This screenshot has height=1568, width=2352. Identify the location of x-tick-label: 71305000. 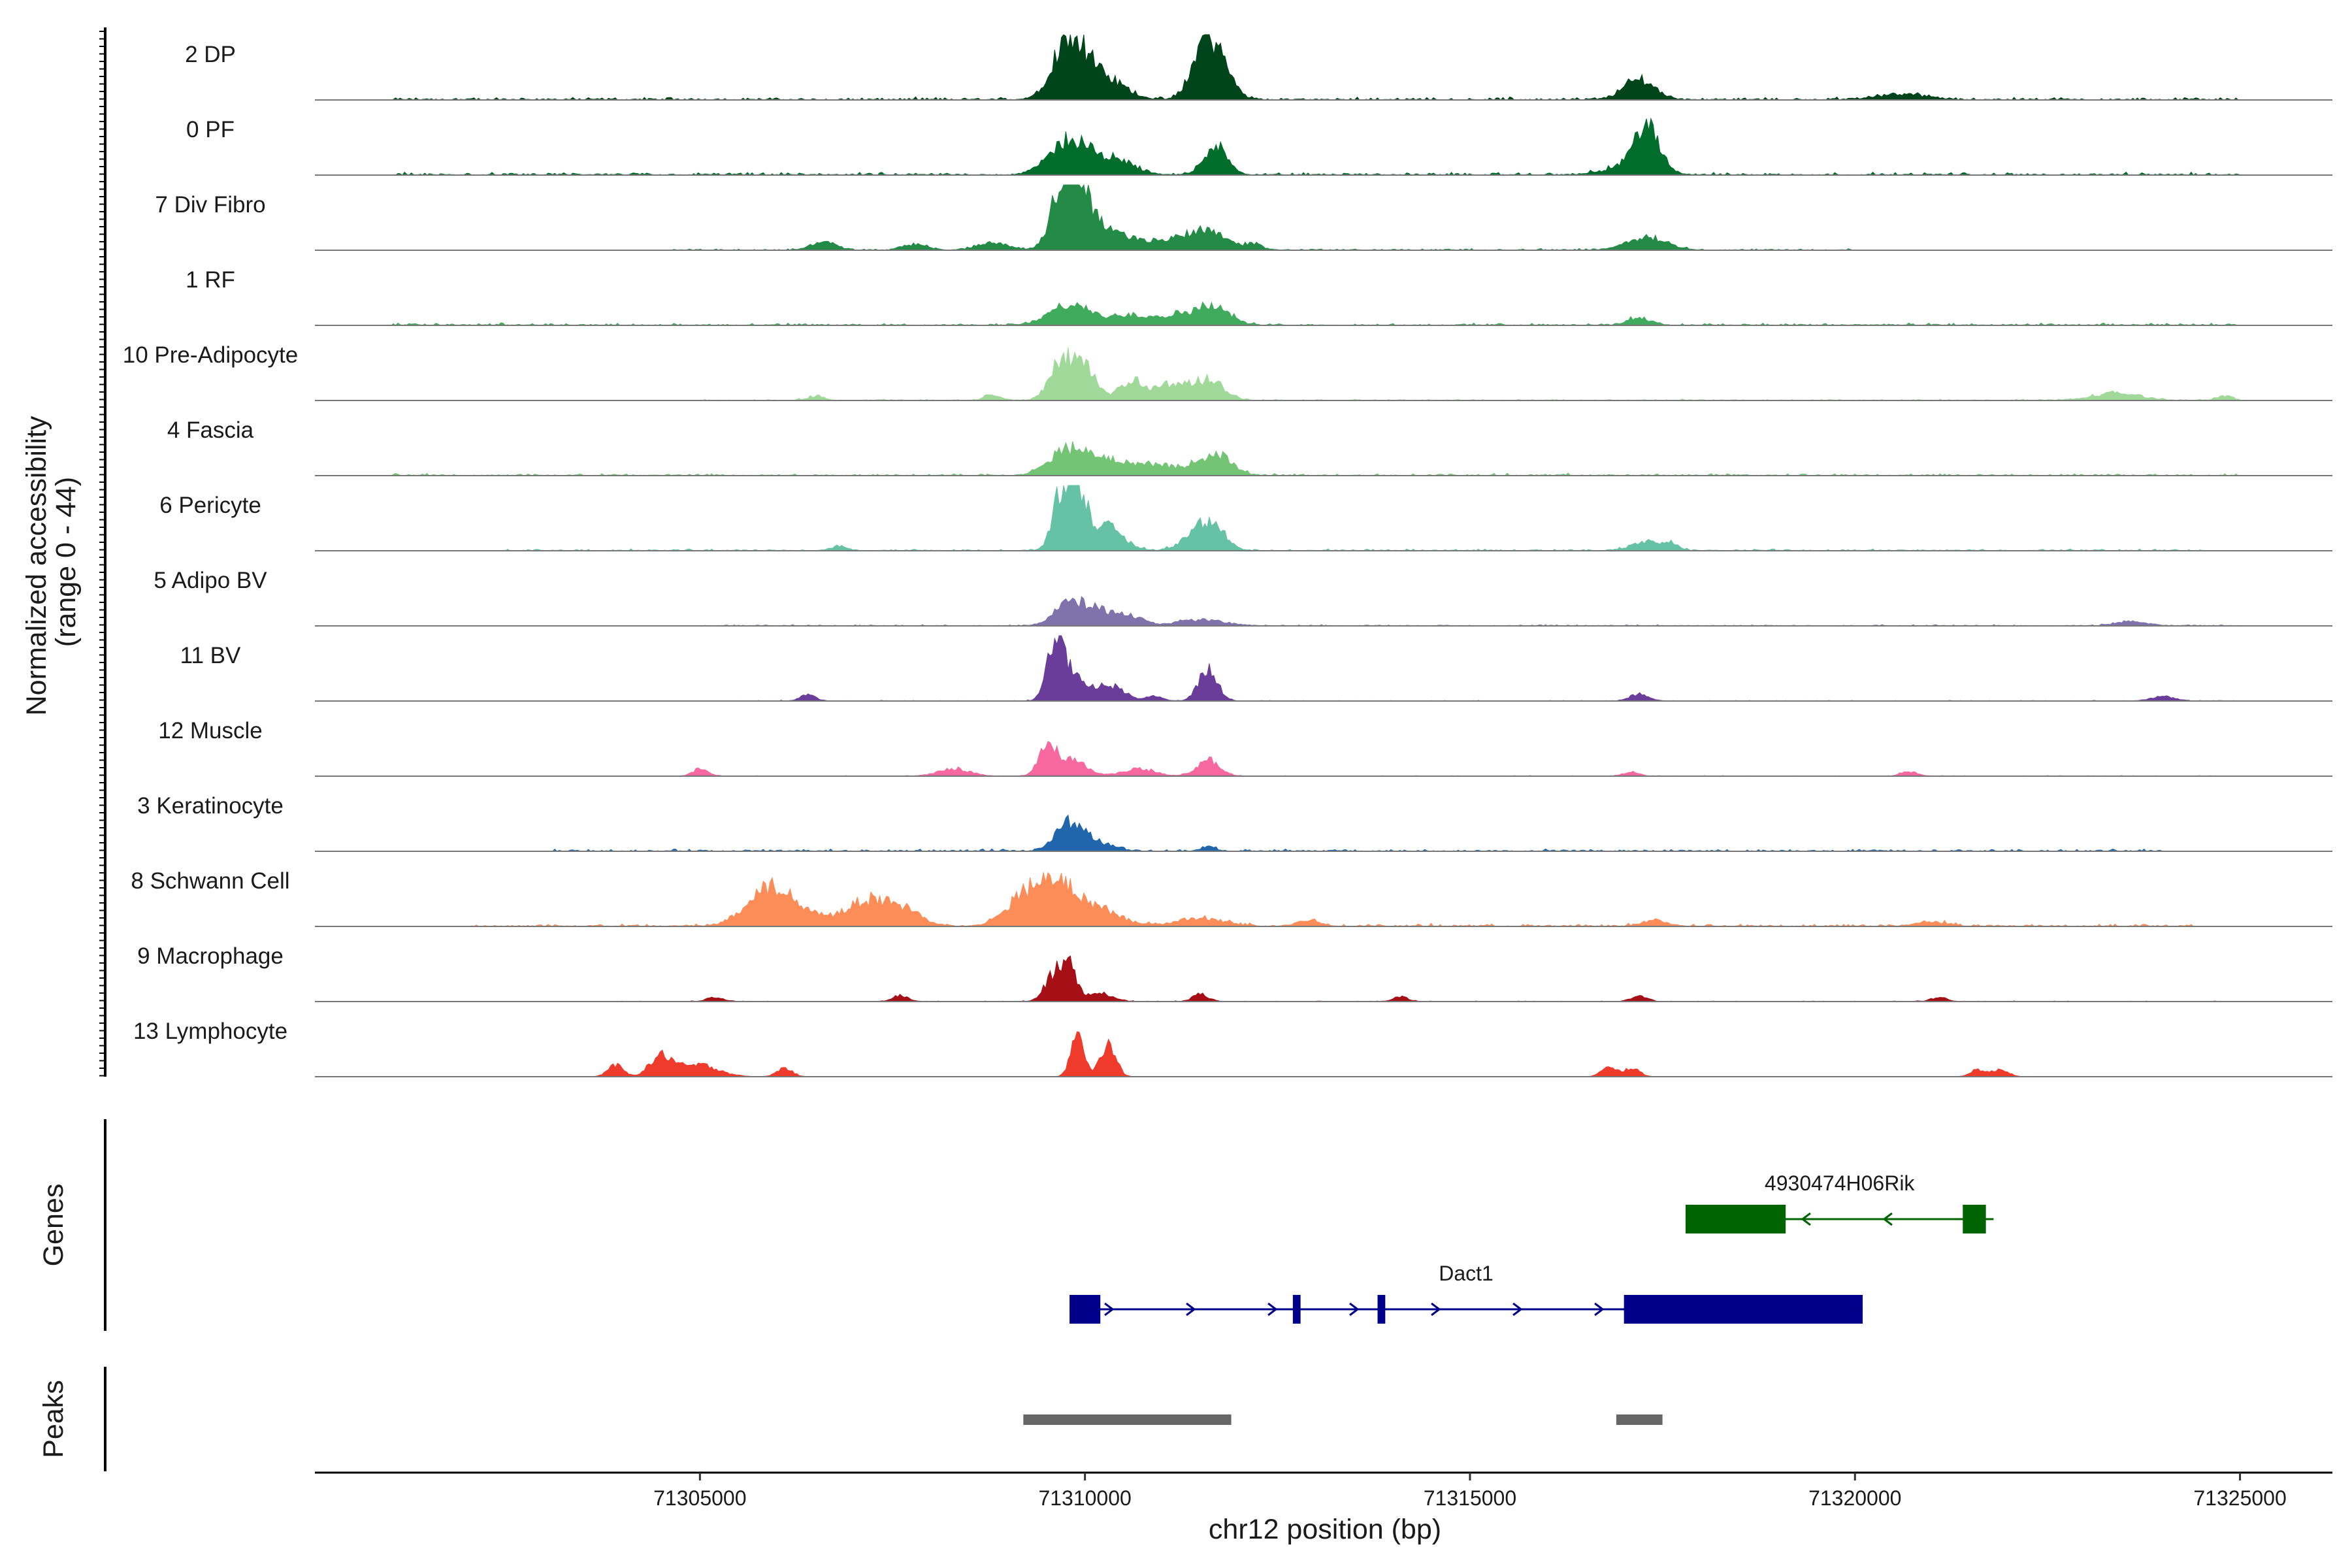
(699, 1498).